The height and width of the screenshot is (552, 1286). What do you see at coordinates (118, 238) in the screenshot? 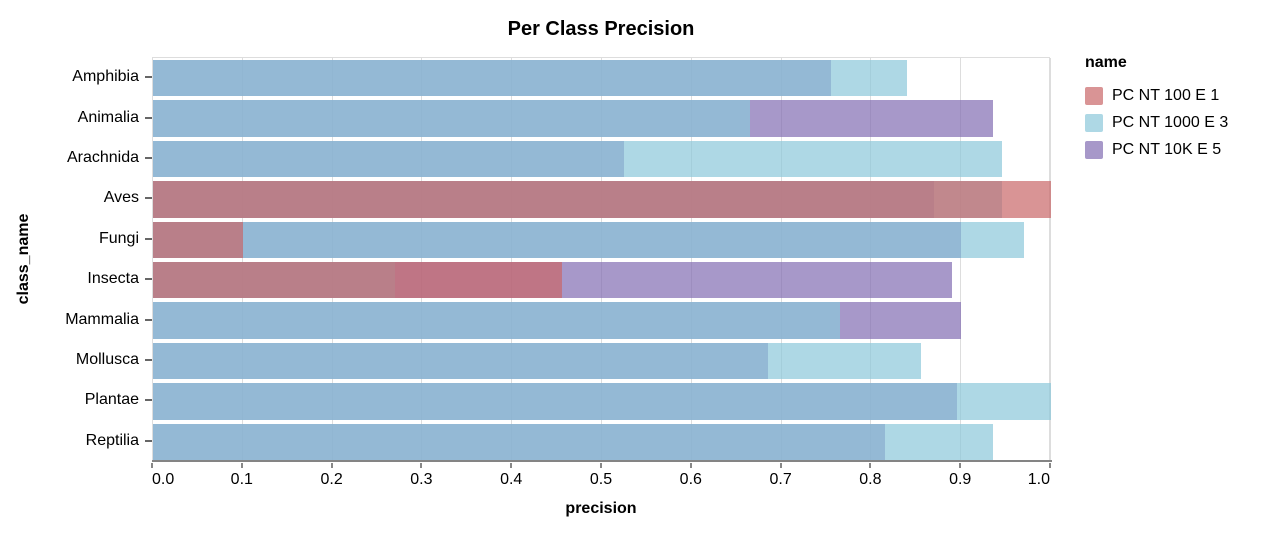
I see `y-ticklabel-fungi: Fungi` at bounding box center [118, 238].